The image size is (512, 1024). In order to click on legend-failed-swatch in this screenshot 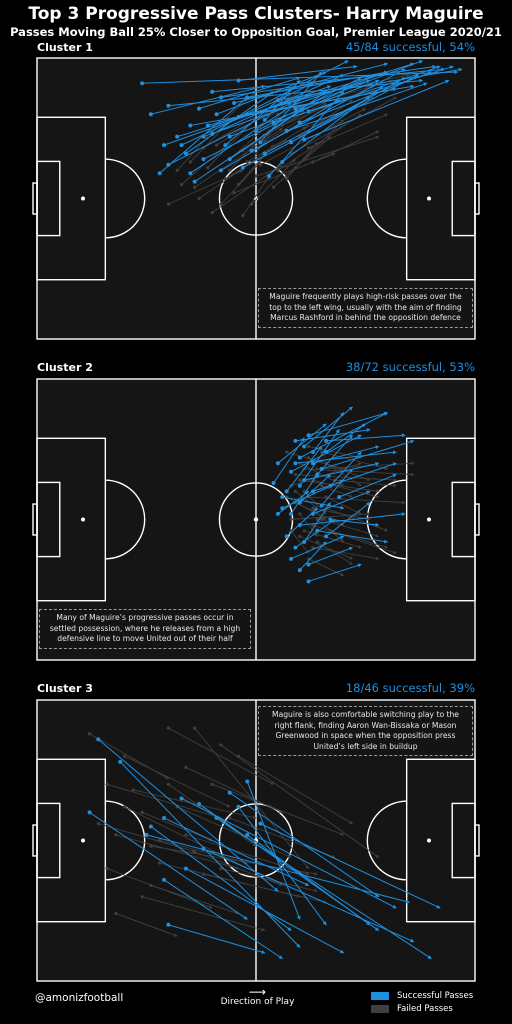, I will do `click(380, 1009)`.